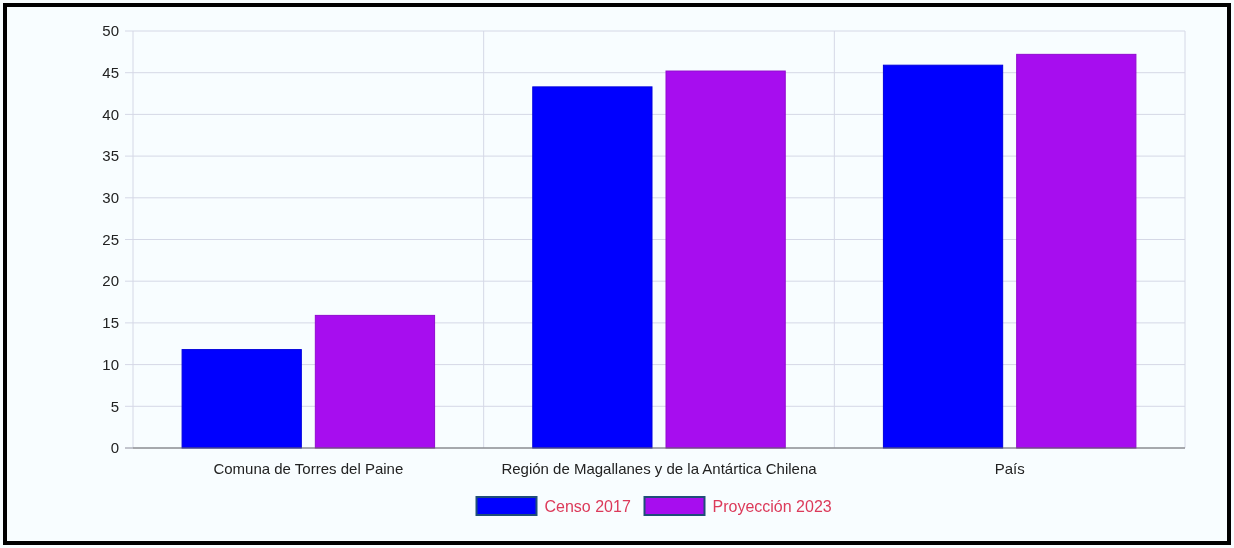 The height and width of the screenshot is (548, 1234). Describe the element at coordinates (1009, 468) in the screenshot. I see `x-tick-label: País` at that location.